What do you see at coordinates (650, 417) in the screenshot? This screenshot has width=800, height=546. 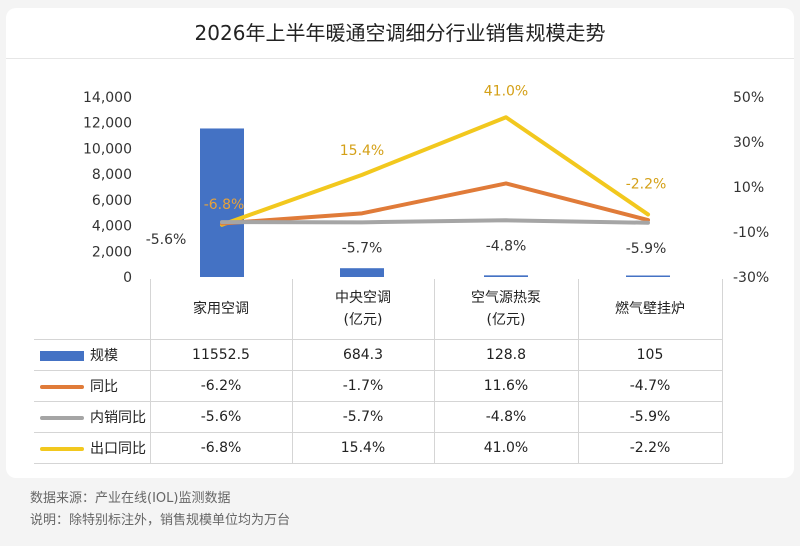 I see `table-cell: -5.9%` at bounding box center [650, 417].